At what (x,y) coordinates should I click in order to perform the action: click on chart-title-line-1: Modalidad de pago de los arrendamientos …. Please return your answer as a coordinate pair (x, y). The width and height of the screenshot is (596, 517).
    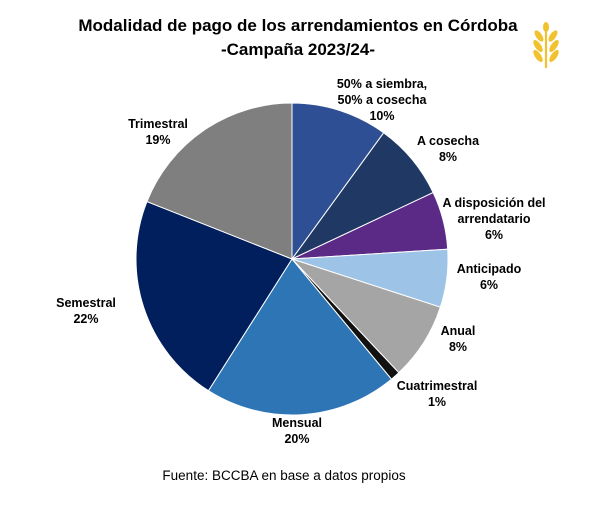
    Looking at the image, I should click on (298, 25).